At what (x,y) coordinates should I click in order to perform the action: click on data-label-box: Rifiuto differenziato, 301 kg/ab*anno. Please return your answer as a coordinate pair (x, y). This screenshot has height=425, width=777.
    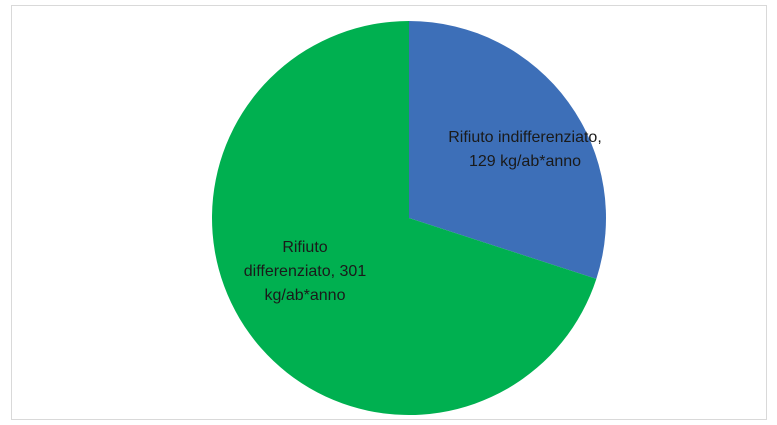
    Looking at the image, I should click on (305, 272).